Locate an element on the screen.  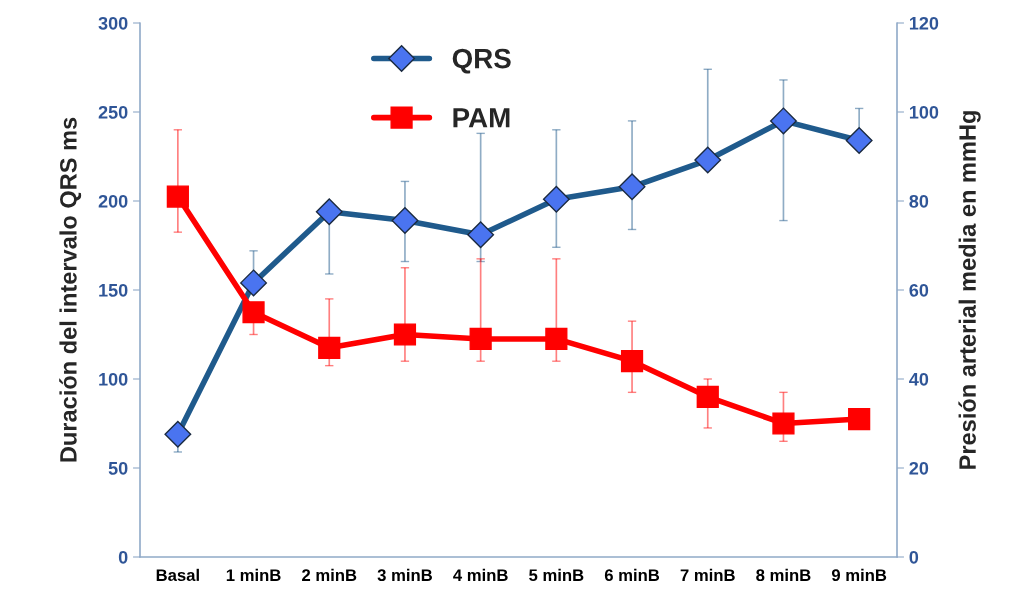
y-tick-label: 150 is located at coordinates (113, 290).